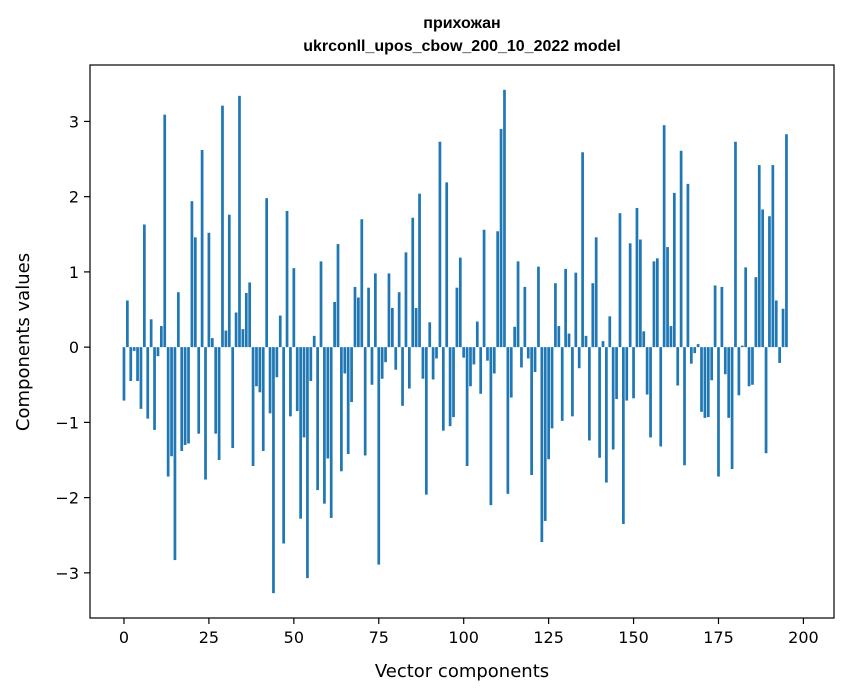 The height and width of the screenshot is (696, 847). What do you see at coordinates (294, 637) in the screenshot?
I see `x-tick-label: 50` at bounding box center [294, 637].